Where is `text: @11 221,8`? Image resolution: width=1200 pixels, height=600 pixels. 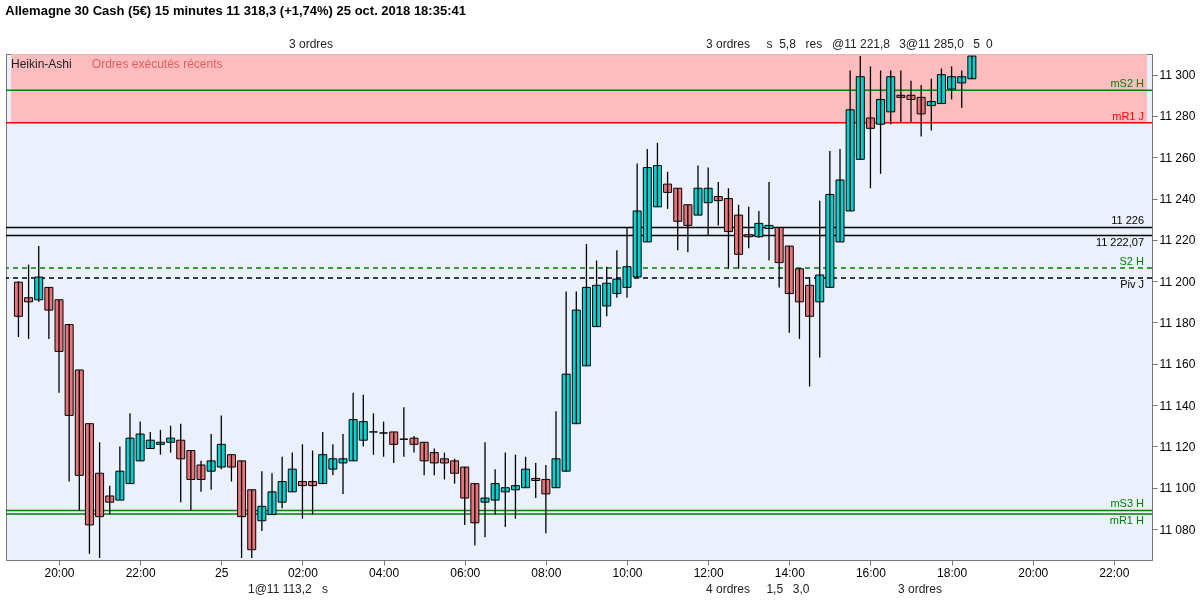
text: @11 221,8 is located at coordinates (861, 44).